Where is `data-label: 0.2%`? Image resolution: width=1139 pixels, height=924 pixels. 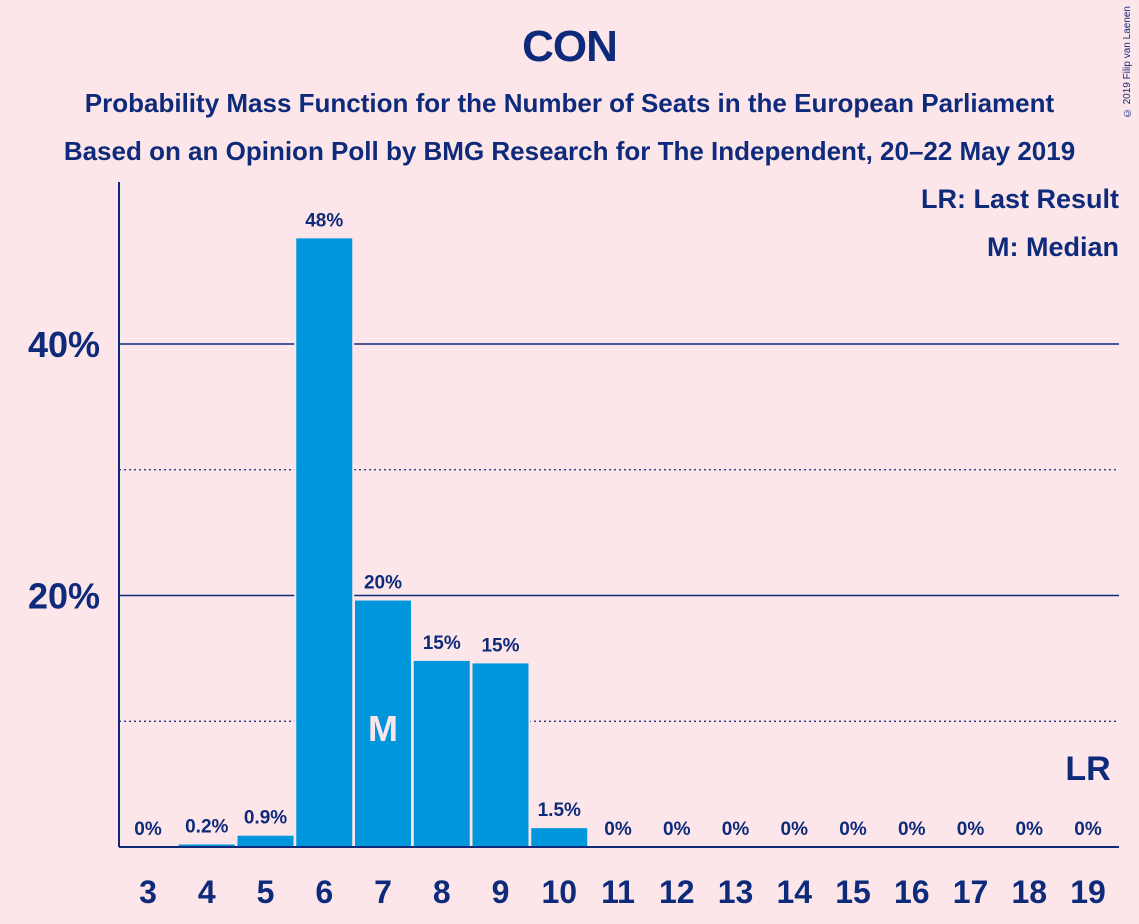
data-label: 0.2% is located at coordinates (206, 826).